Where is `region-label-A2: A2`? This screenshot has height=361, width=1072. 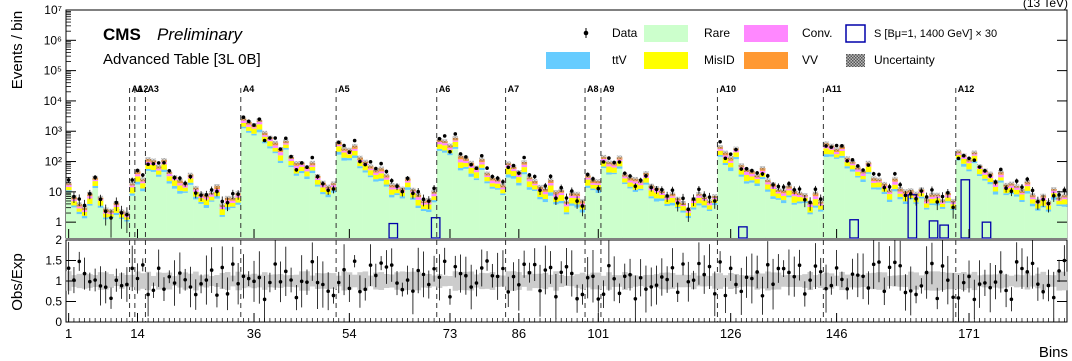 region-label-A2: A2 is located at coordinates (143, 89).